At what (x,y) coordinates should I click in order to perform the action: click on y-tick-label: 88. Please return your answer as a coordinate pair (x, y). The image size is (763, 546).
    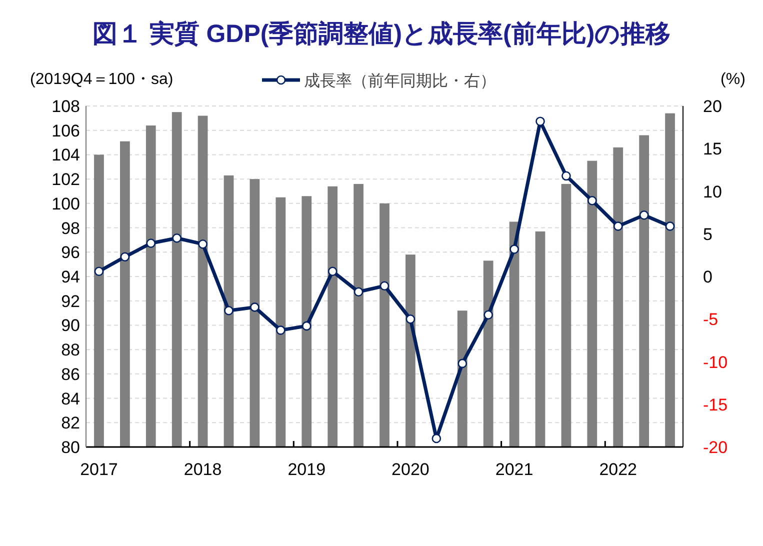
    Looking at the image, I should click on (70, 350).